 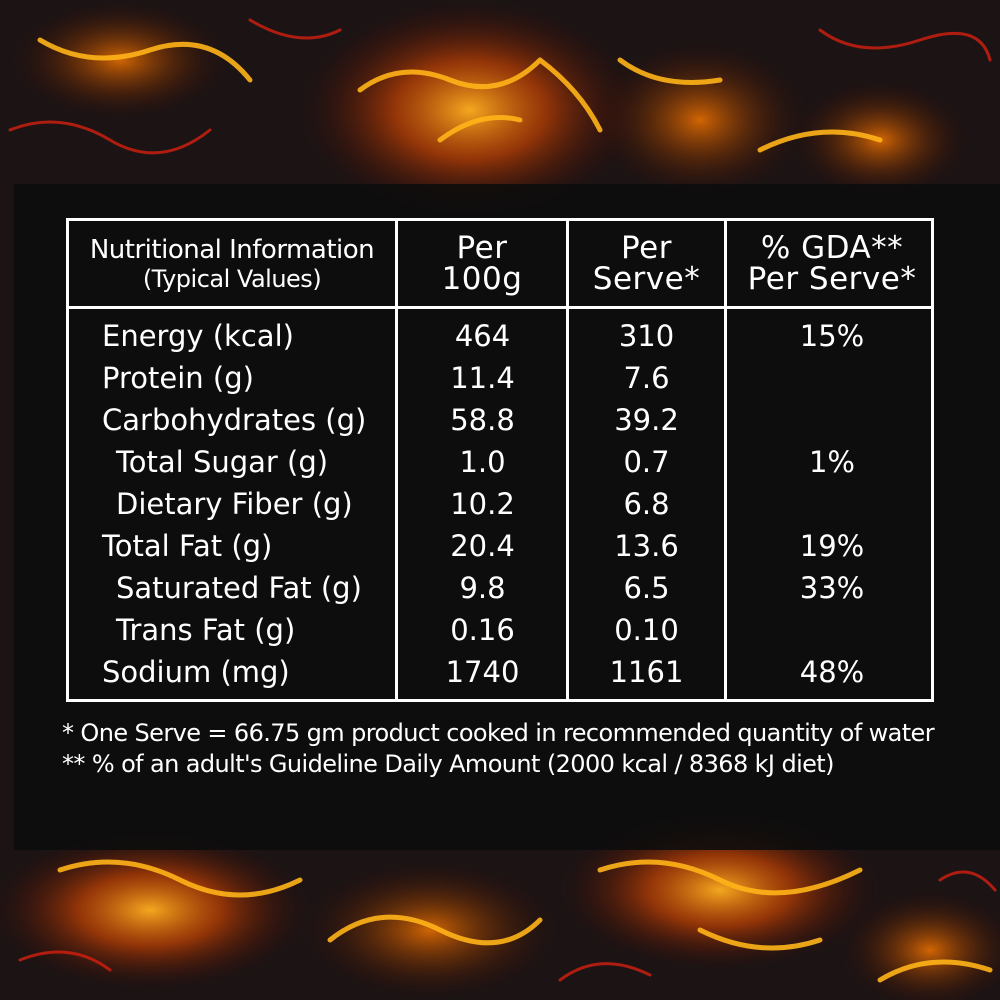 What do you see at coordinates (482, 247) in the screenshot?
I see `header-per-100g-line1: Per` at bounding box center [482, 247].